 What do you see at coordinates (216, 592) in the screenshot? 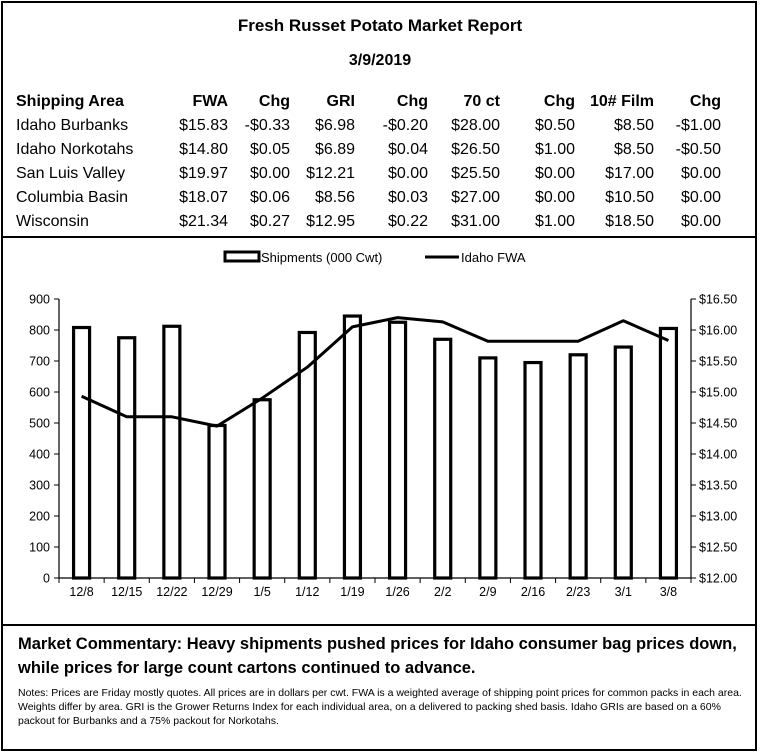
I see `x-tick-label: 12/29` at bounding box center [216, 592].